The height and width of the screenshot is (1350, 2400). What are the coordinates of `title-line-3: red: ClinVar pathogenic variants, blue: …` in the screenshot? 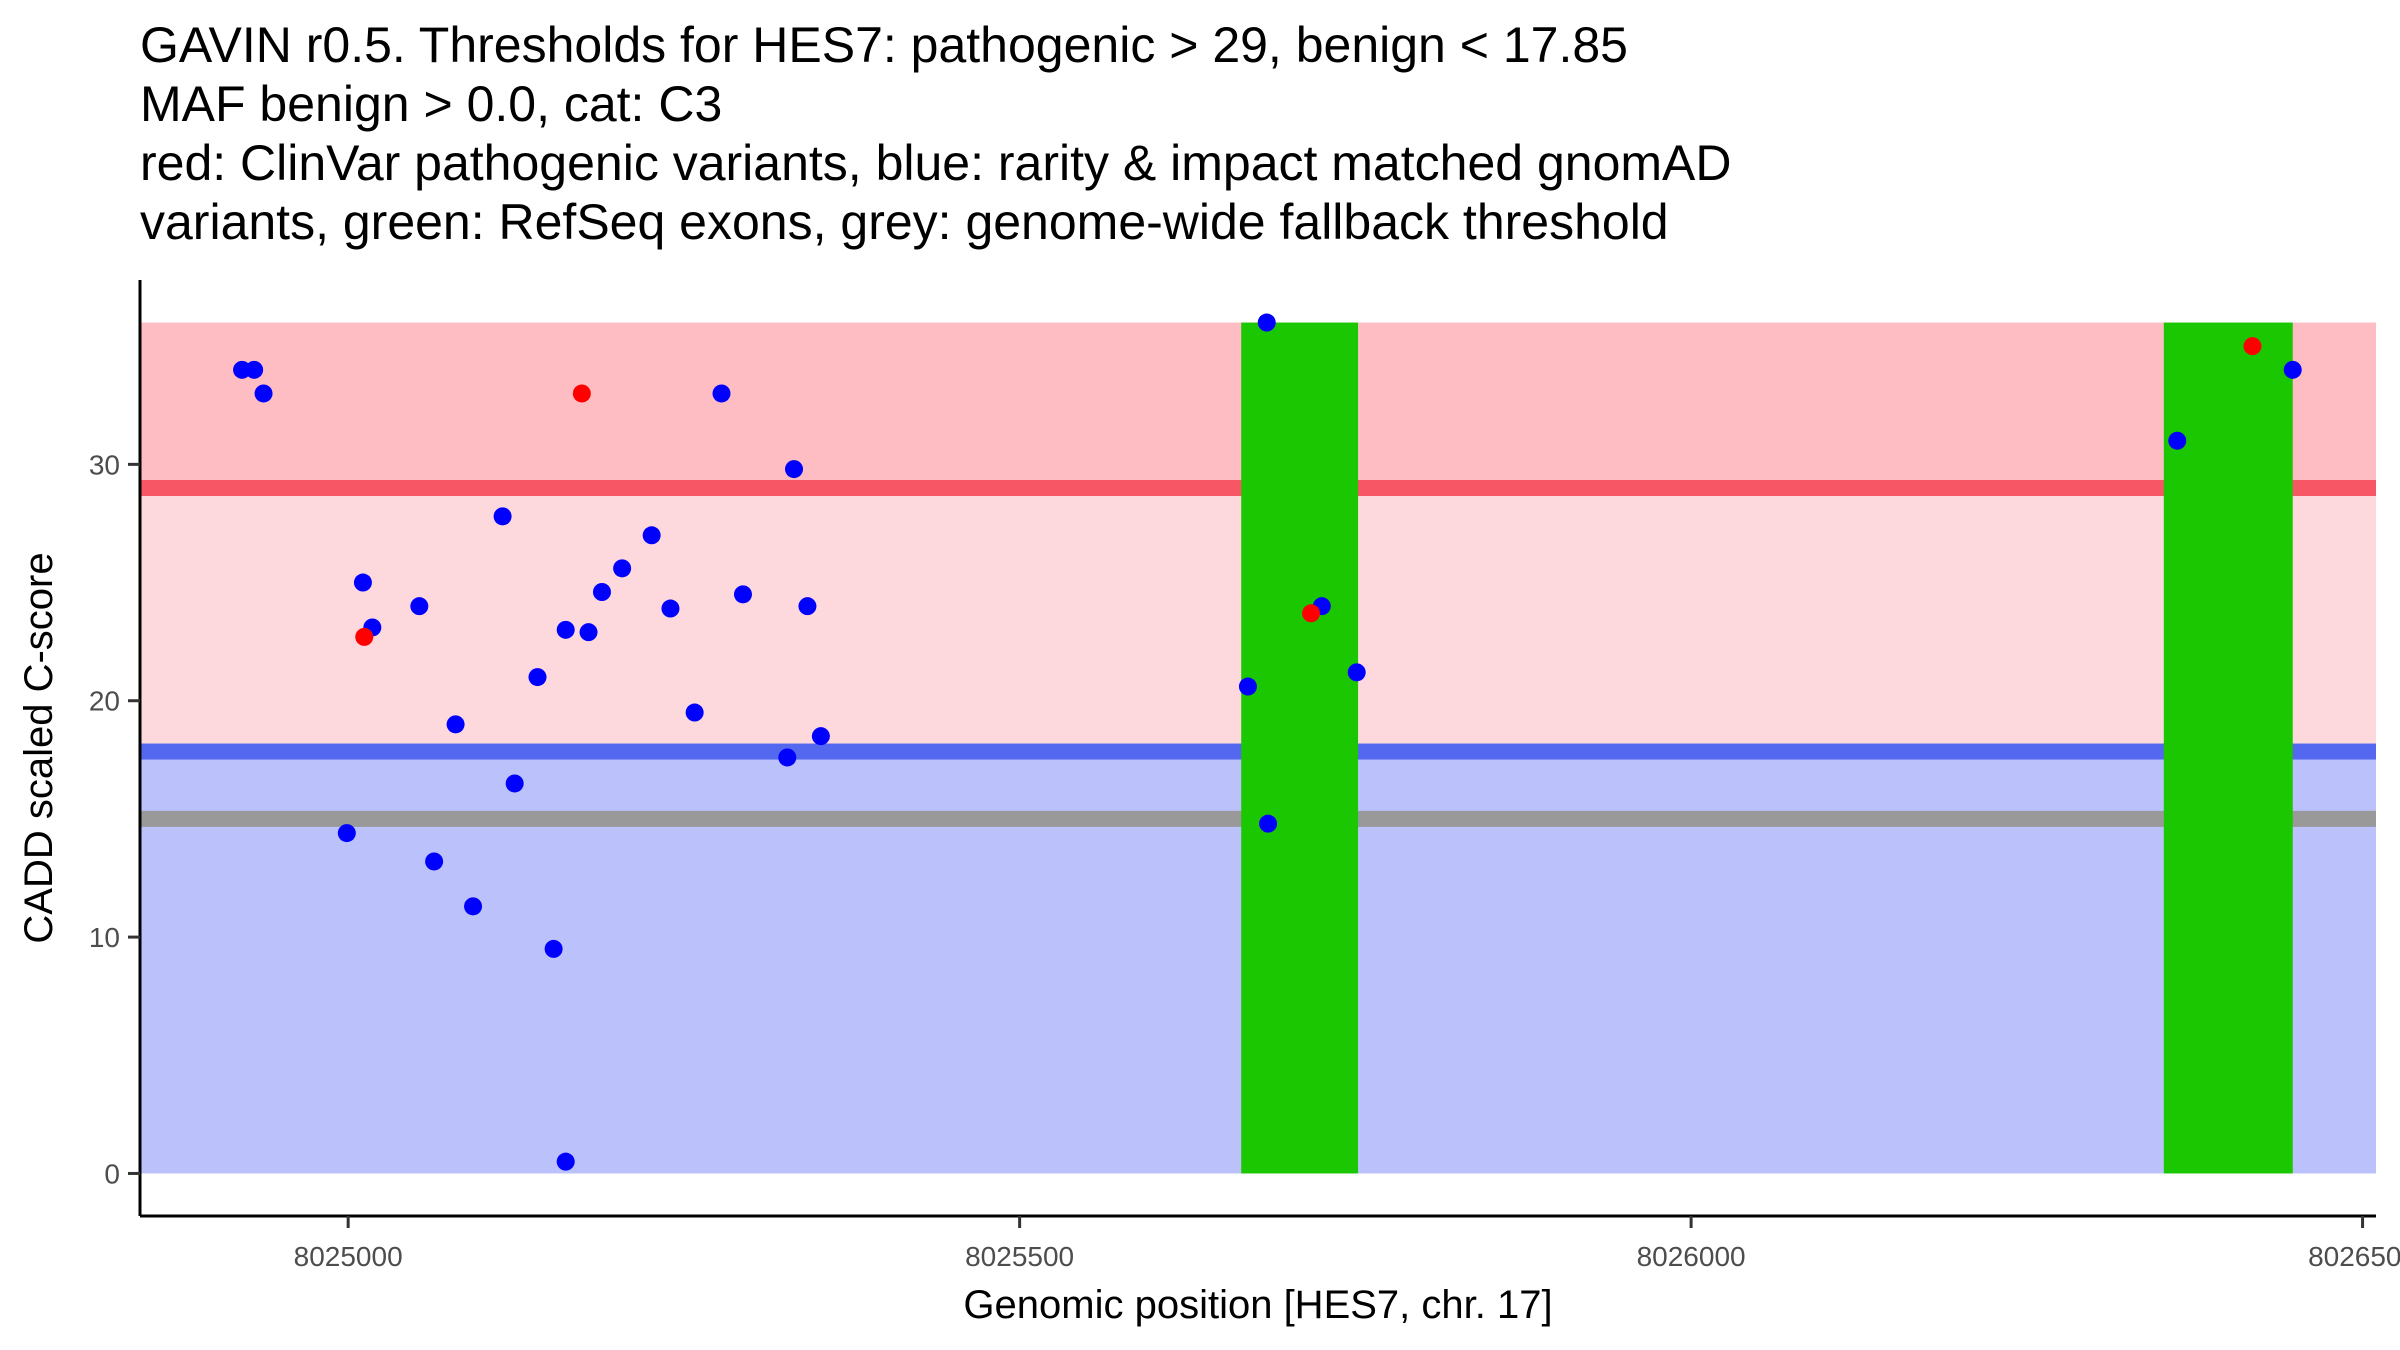 It's located at (935, 163).